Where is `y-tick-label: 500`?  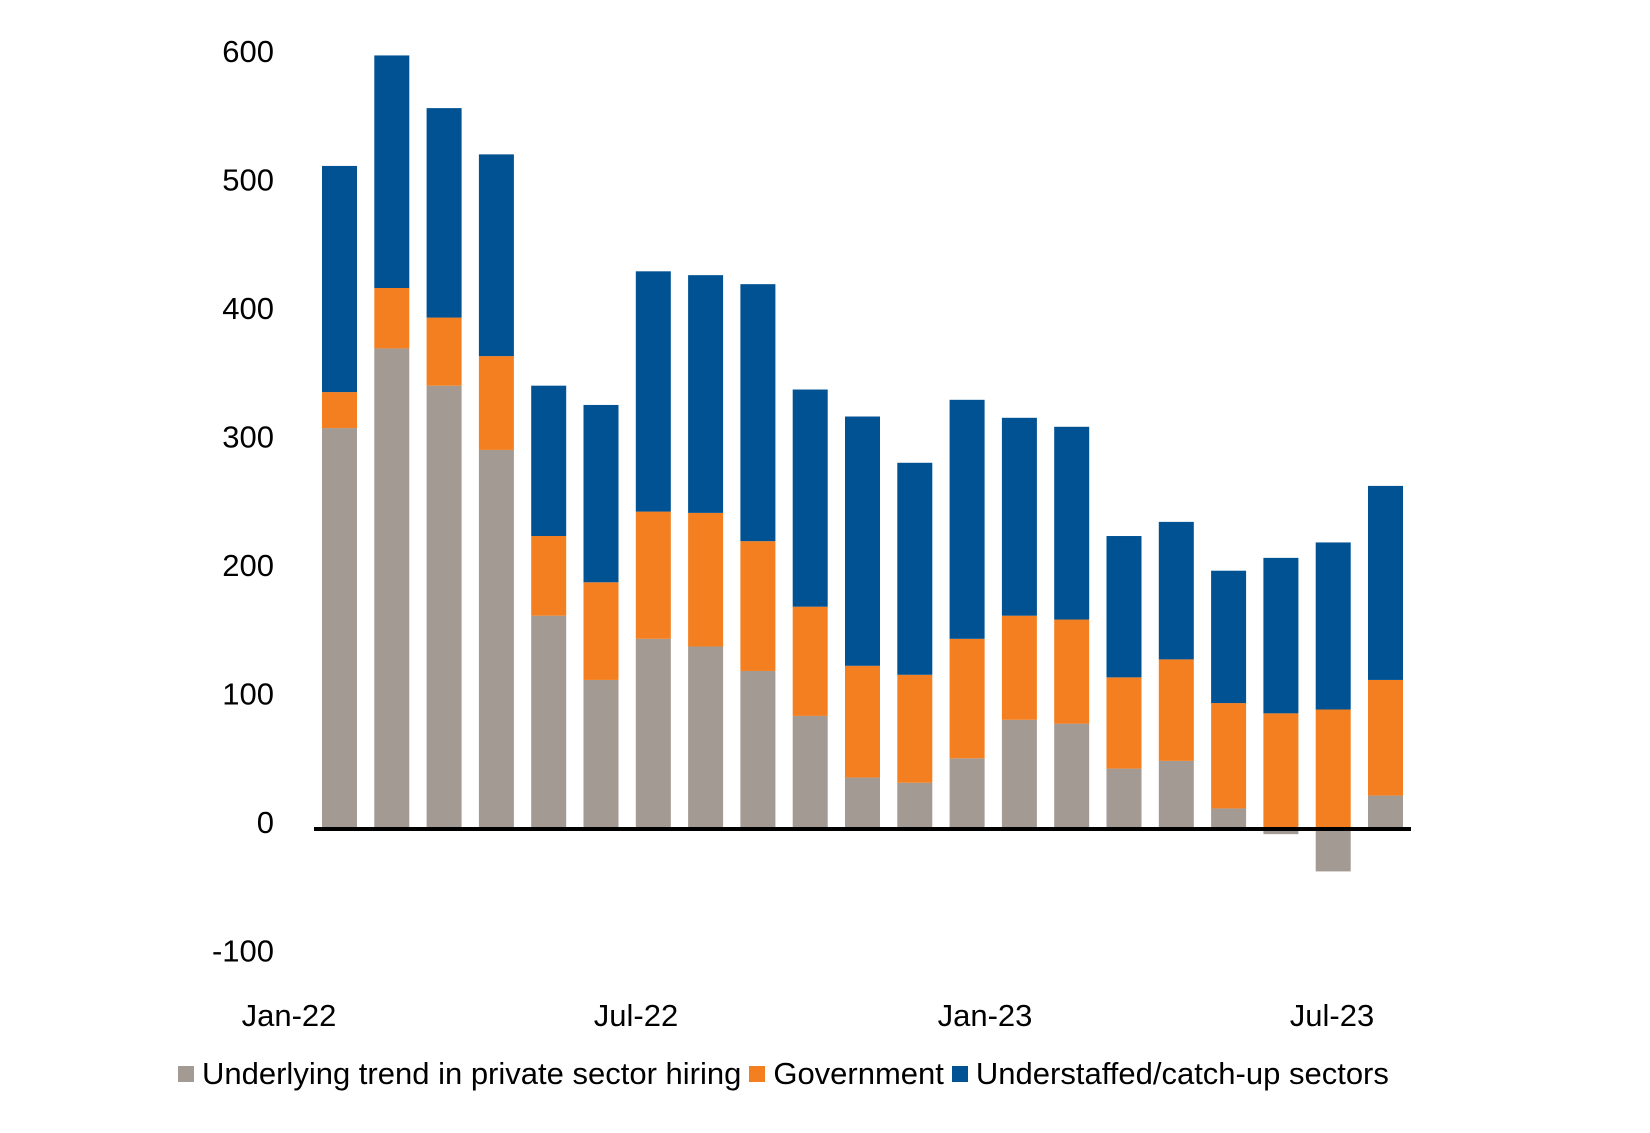 y-tick-label: 500 is located at coordinates (248, 180).